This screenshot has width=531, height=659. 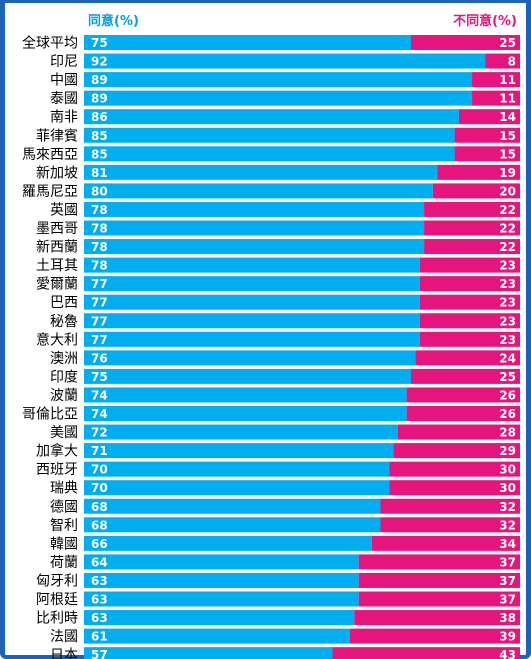 What do you see at coordinates (57, 135) in the screenshot?
I see `category-label: 菲律賓` at bounding box center [57, 135].